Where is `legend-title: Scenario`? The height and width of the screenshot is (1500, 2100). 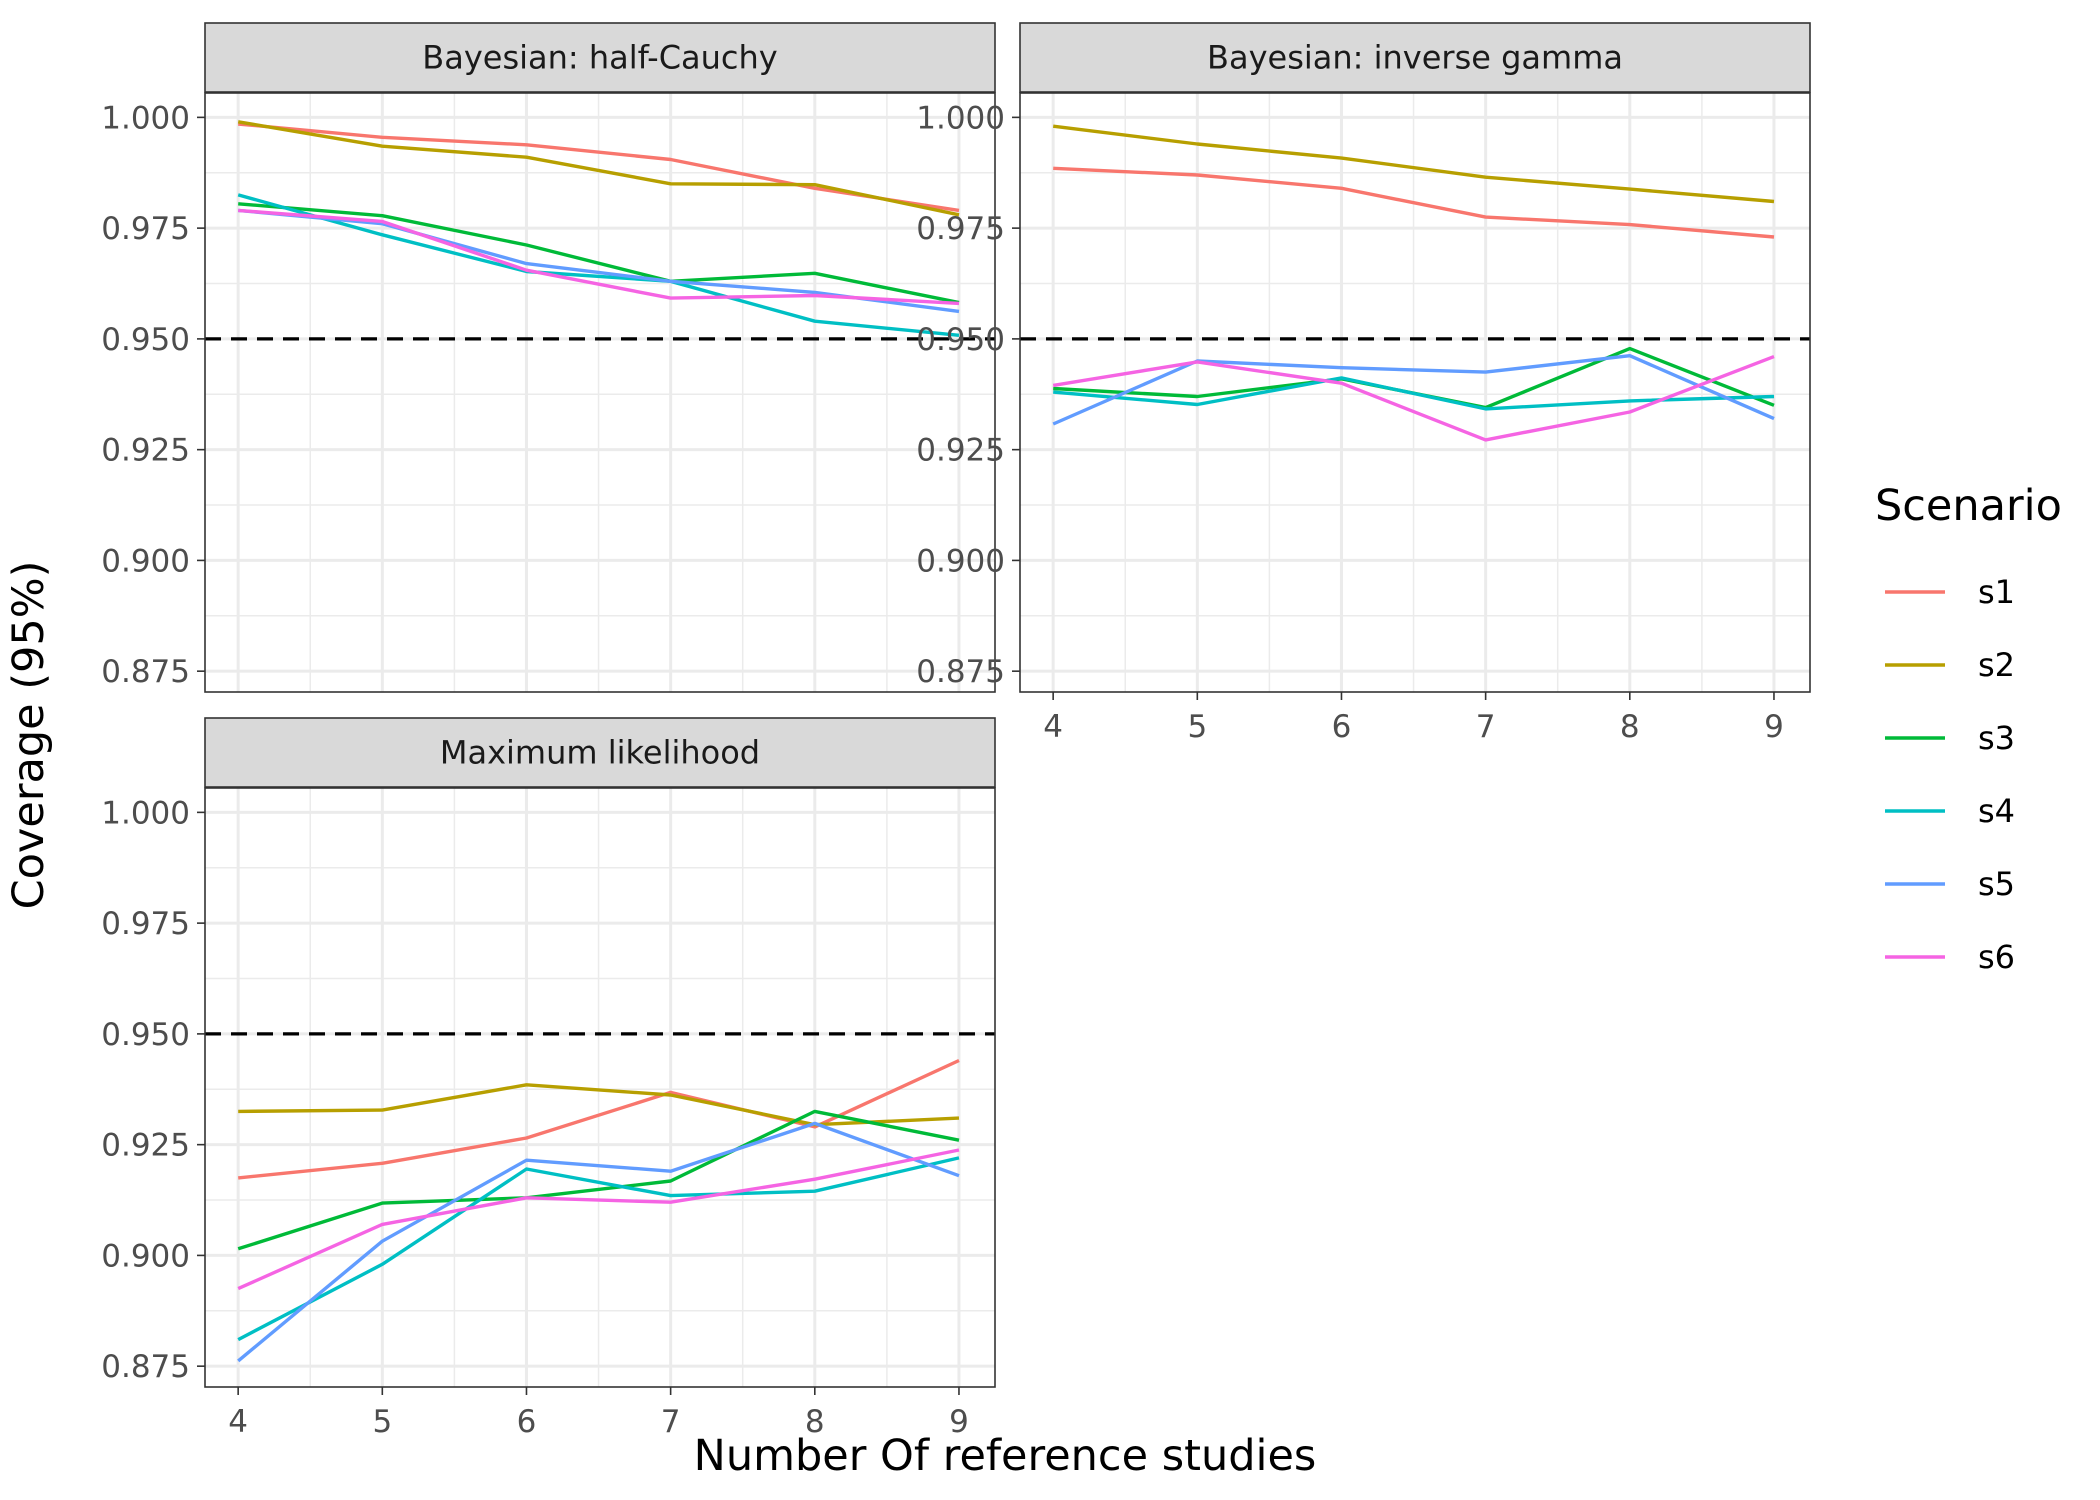 legend-title: Scenario is located at coordinates (1968, 506).